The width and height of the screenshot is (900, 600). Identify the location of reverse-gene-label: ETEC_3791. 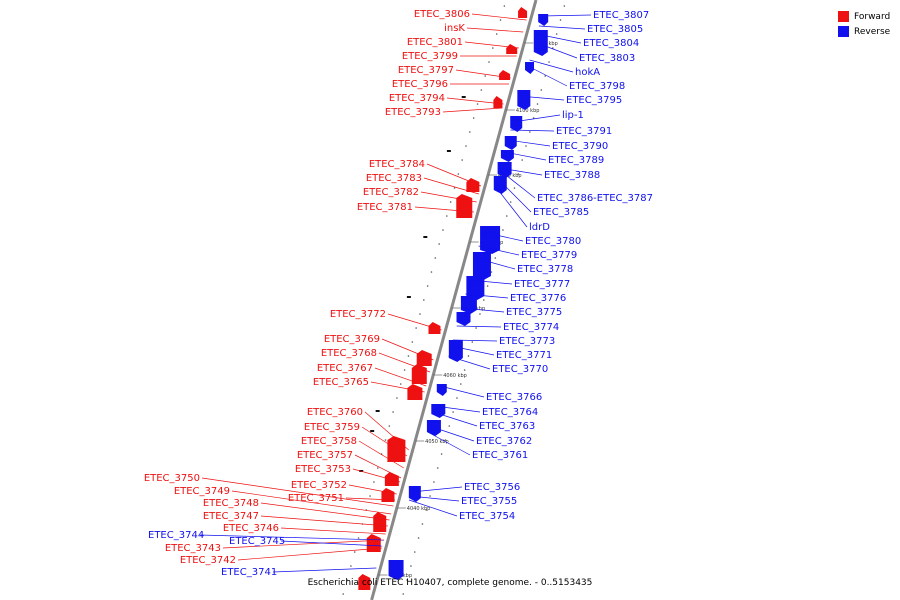
(584, 131).